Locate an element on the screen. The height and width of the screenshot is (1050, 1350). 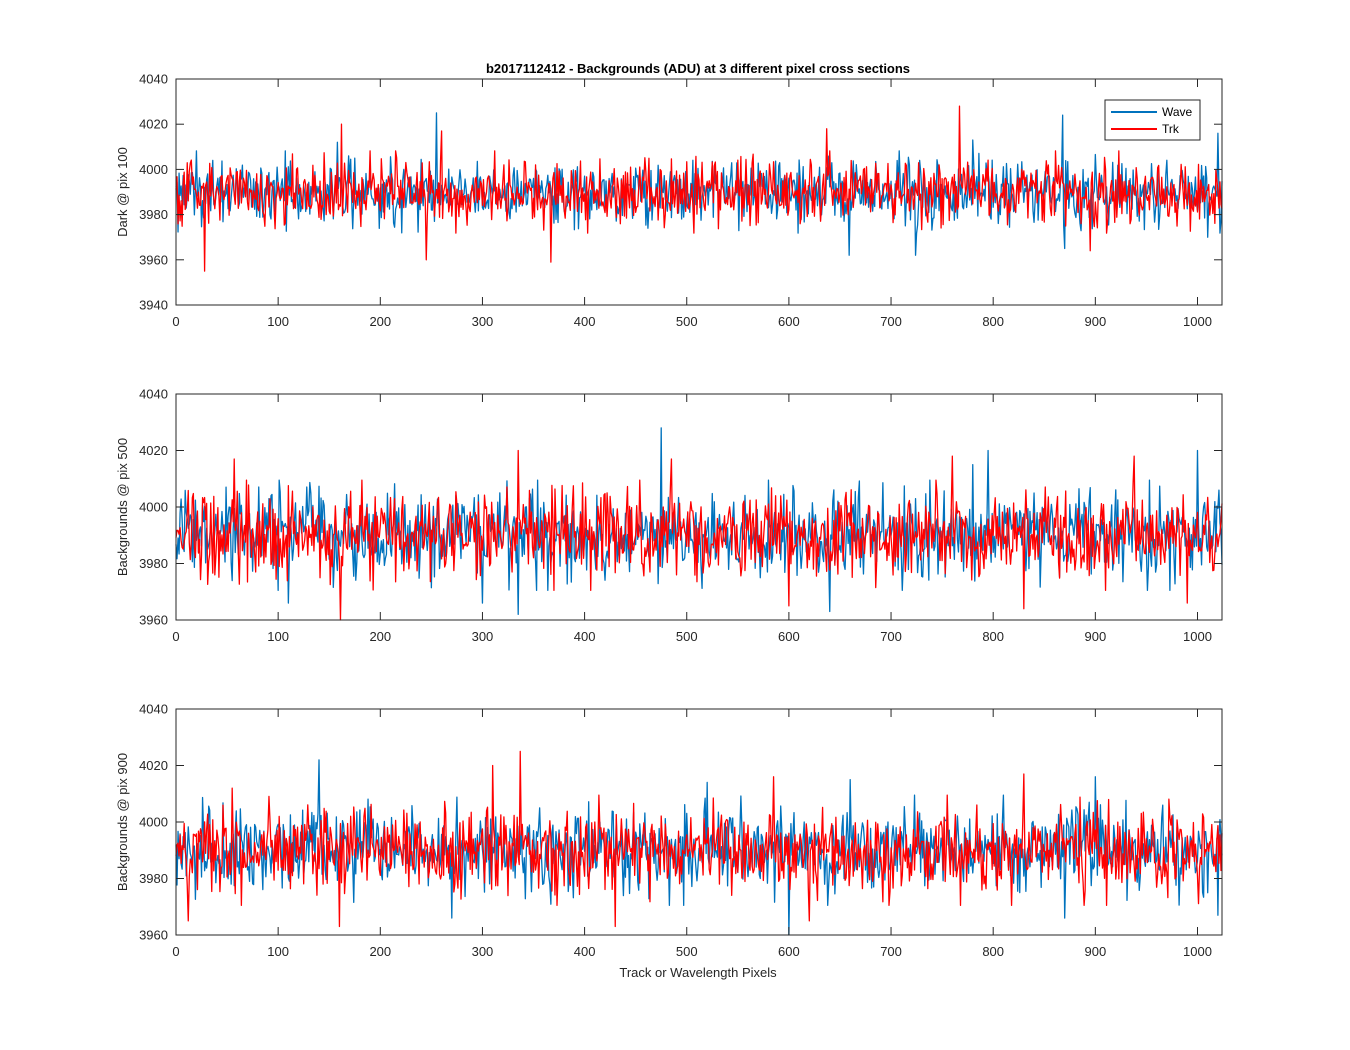
legend-label-trk: Trk is located at coordinates (1171, 129).